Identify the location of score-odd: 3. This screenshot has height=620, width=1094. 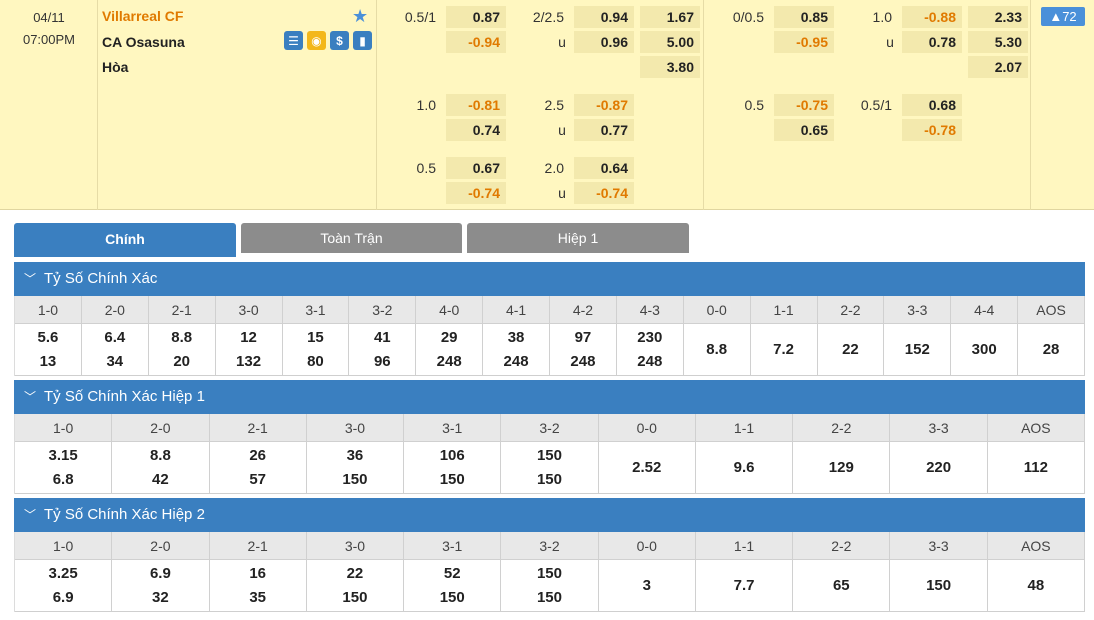
(646, 585).